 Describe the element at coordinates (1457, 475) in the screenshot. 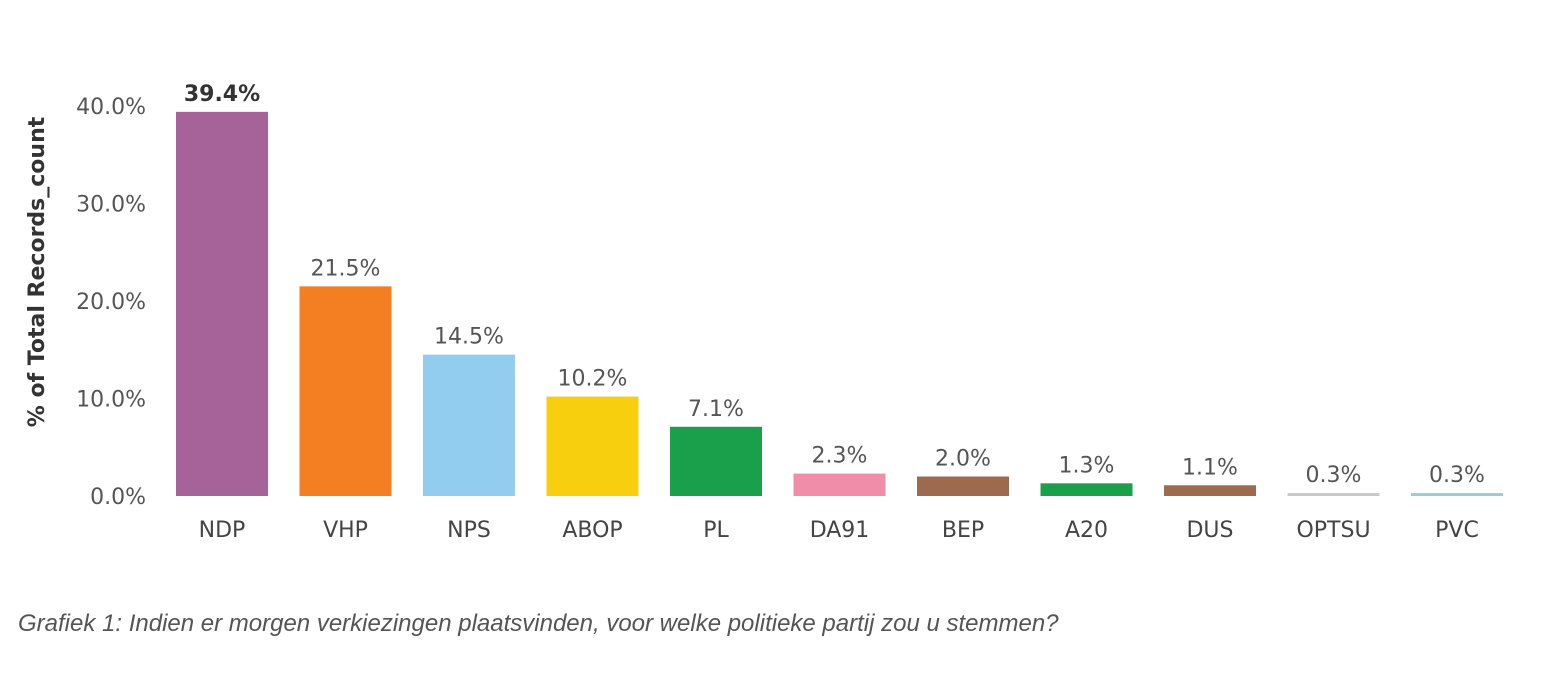

I see `data-label-pvc: 0.3%` at that location.